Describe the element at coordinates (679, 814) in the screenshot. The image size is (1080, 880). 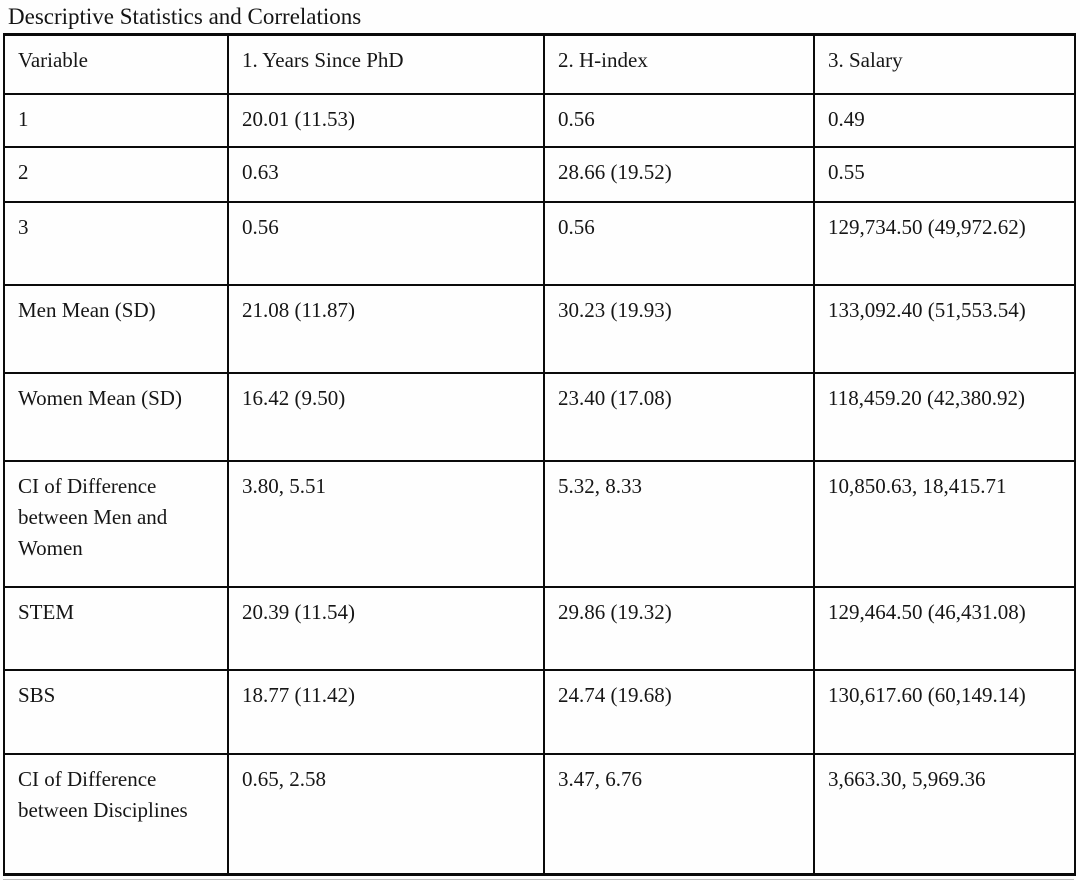
I see `cell: 3.47, 6.76` at that location.